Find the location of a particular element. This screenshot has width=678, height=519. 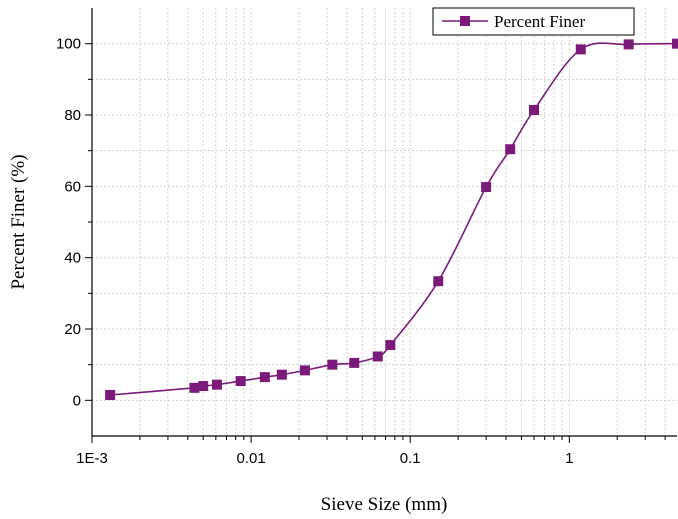

x-tick-label: 0.1 is located at coordinates (410, 458).